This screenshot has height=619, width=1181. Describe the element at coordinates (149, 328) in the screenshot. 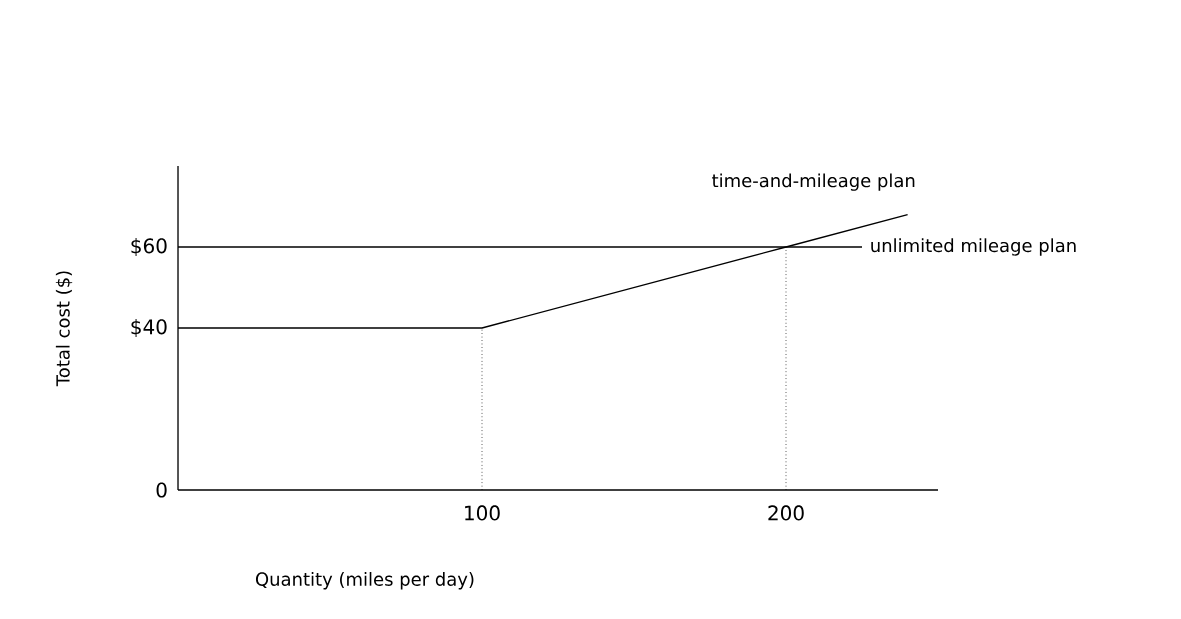

I see `y-tick-label: $40` at that location.